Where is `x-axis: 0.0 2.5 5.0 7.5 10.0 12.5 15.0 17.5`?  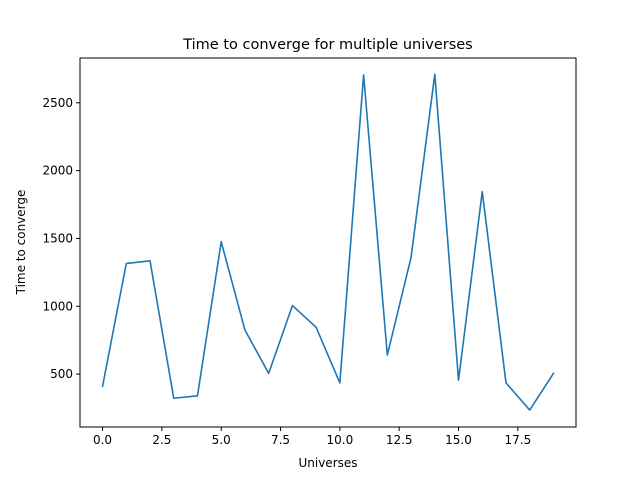 x-axis: 0.0 2.5 5.0 7.5 10.0 12.5 15.0 17.5 is located at coordinates (312, 437).